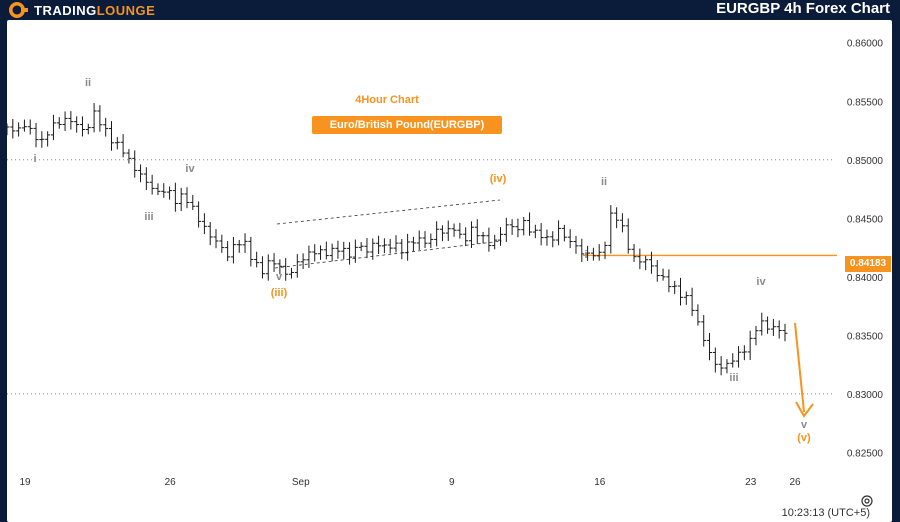 Image resolution: width=900 pixels, height=522 pixels. Describe the element at coordinates (450, 10) in the screenshot. I see `header-bar: TRADINGLOUNGE EURGBP 4h Forex Chart` at that location.